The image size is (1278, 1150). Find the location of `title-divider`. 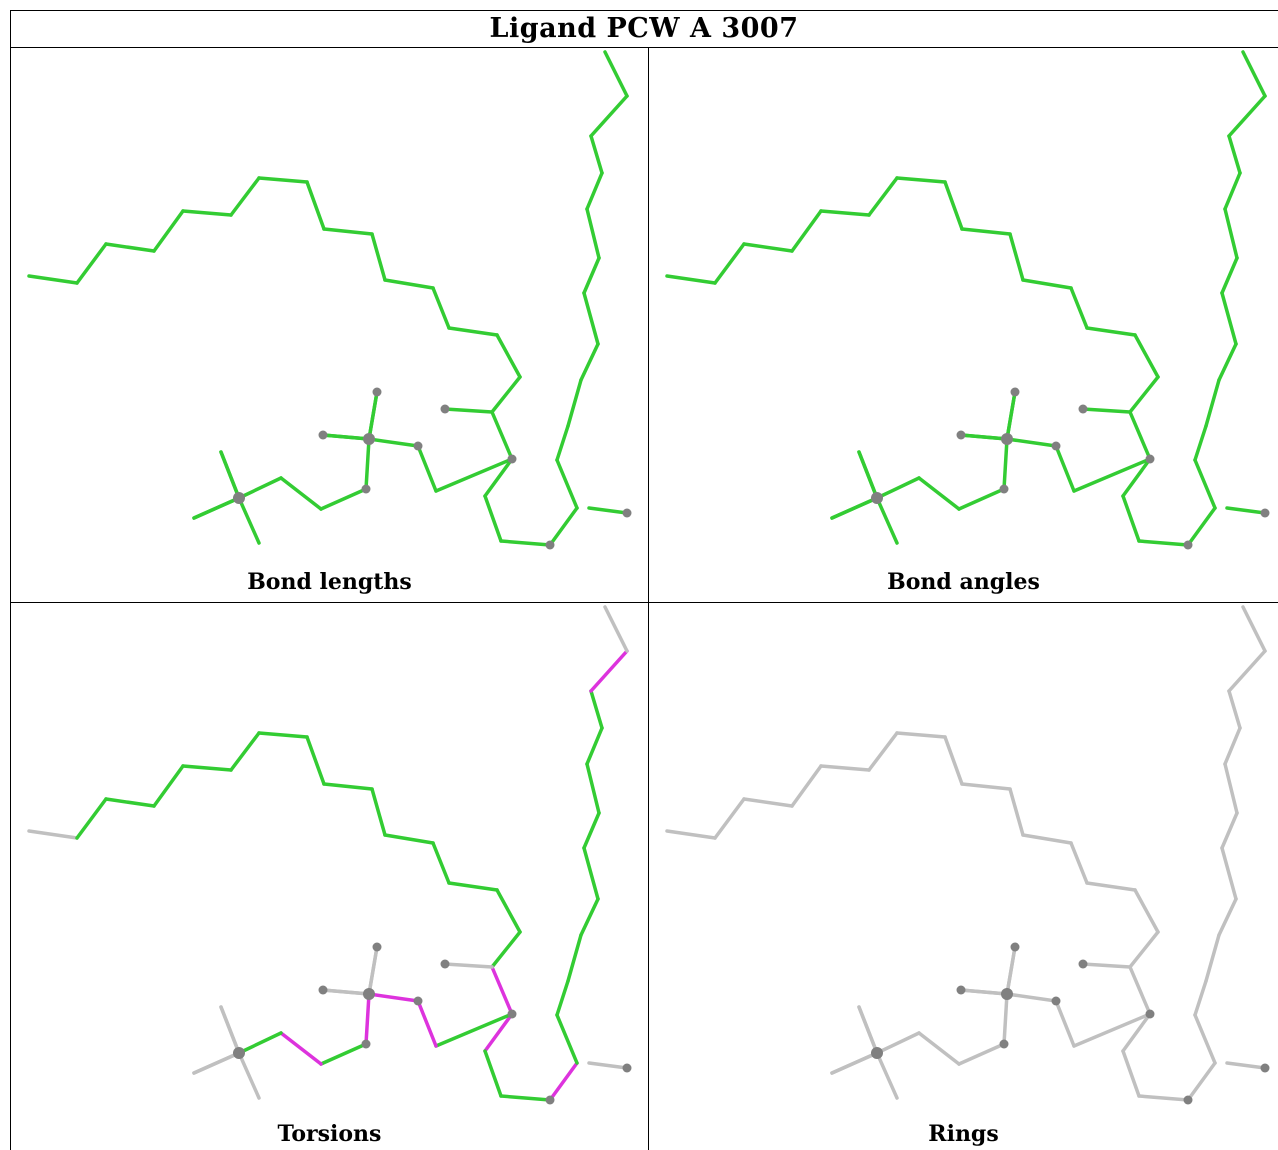

title-divider is located at coordinates (644, 47).